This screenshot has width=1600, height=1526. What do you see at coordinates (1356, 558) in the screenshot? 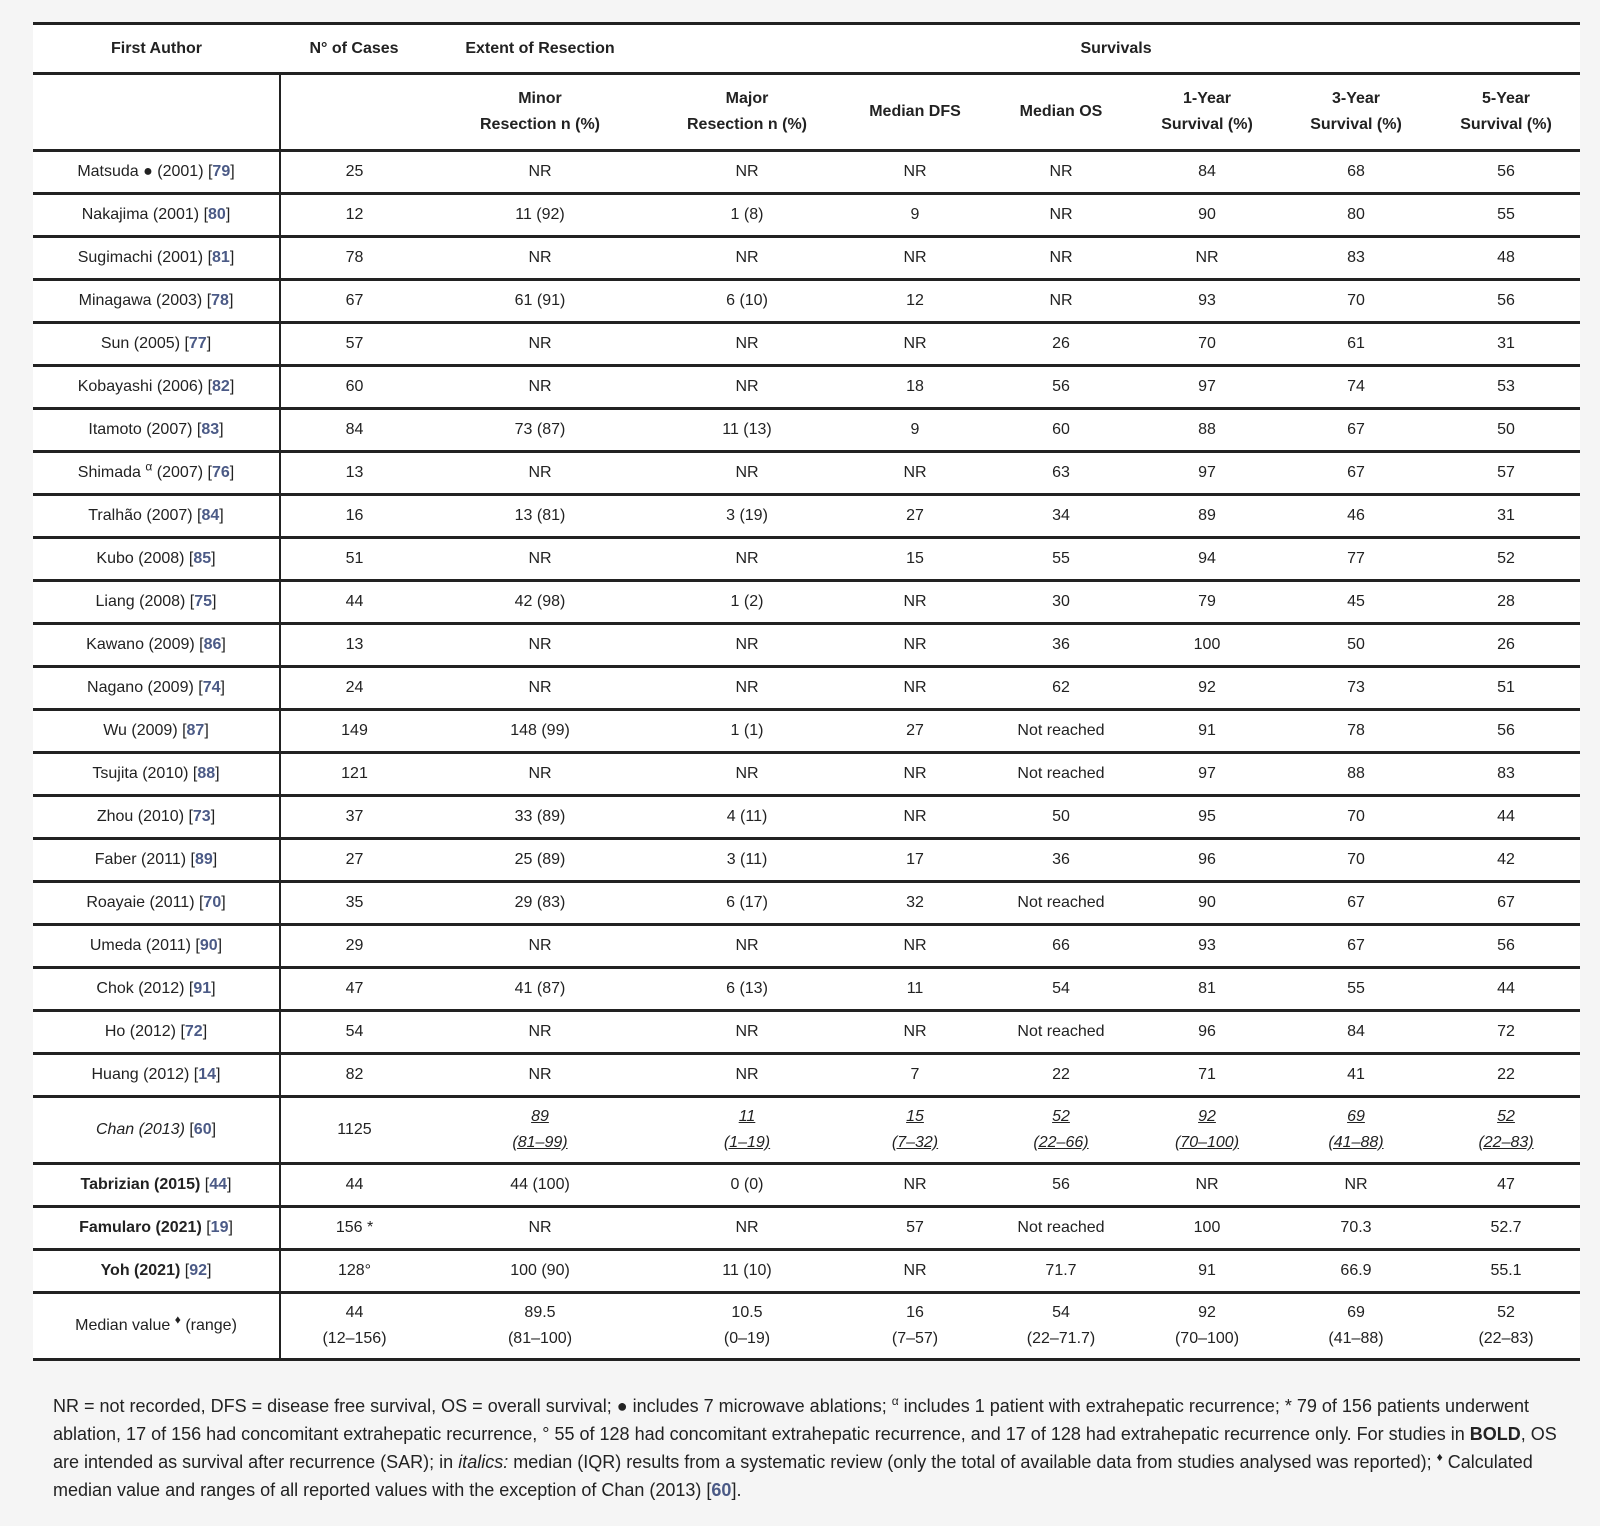
I see `cell-value: 77` at bounding box center [1356, 558].